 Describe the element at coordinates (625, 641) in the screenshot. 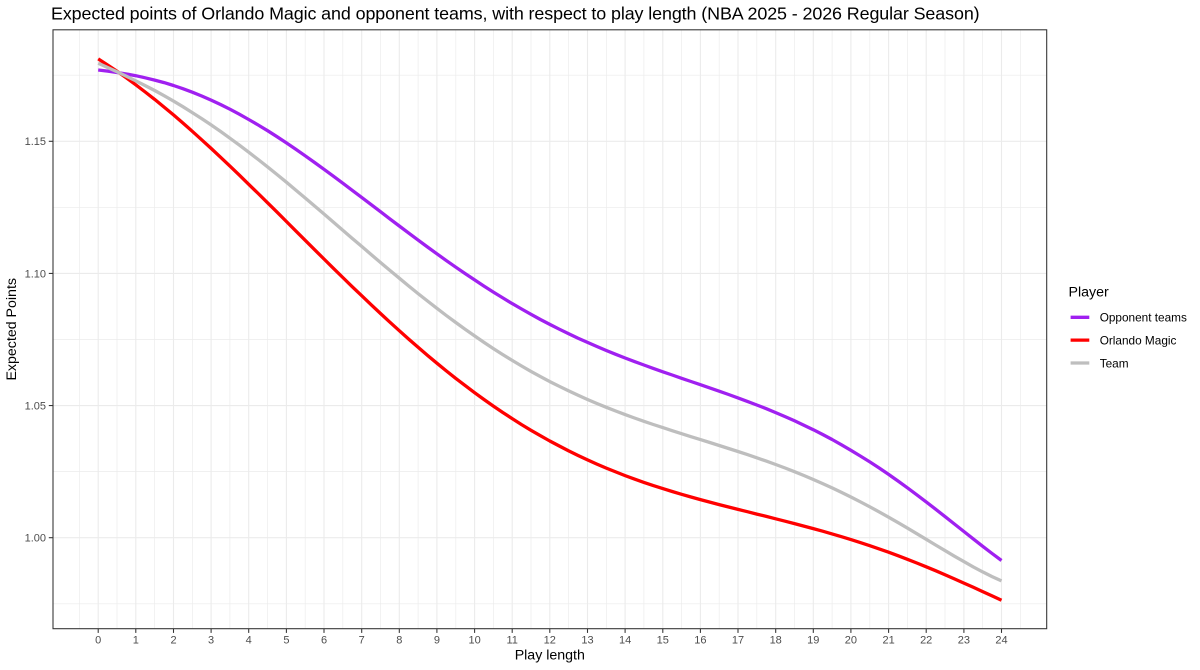

I see `svg-text: 14` at that location.